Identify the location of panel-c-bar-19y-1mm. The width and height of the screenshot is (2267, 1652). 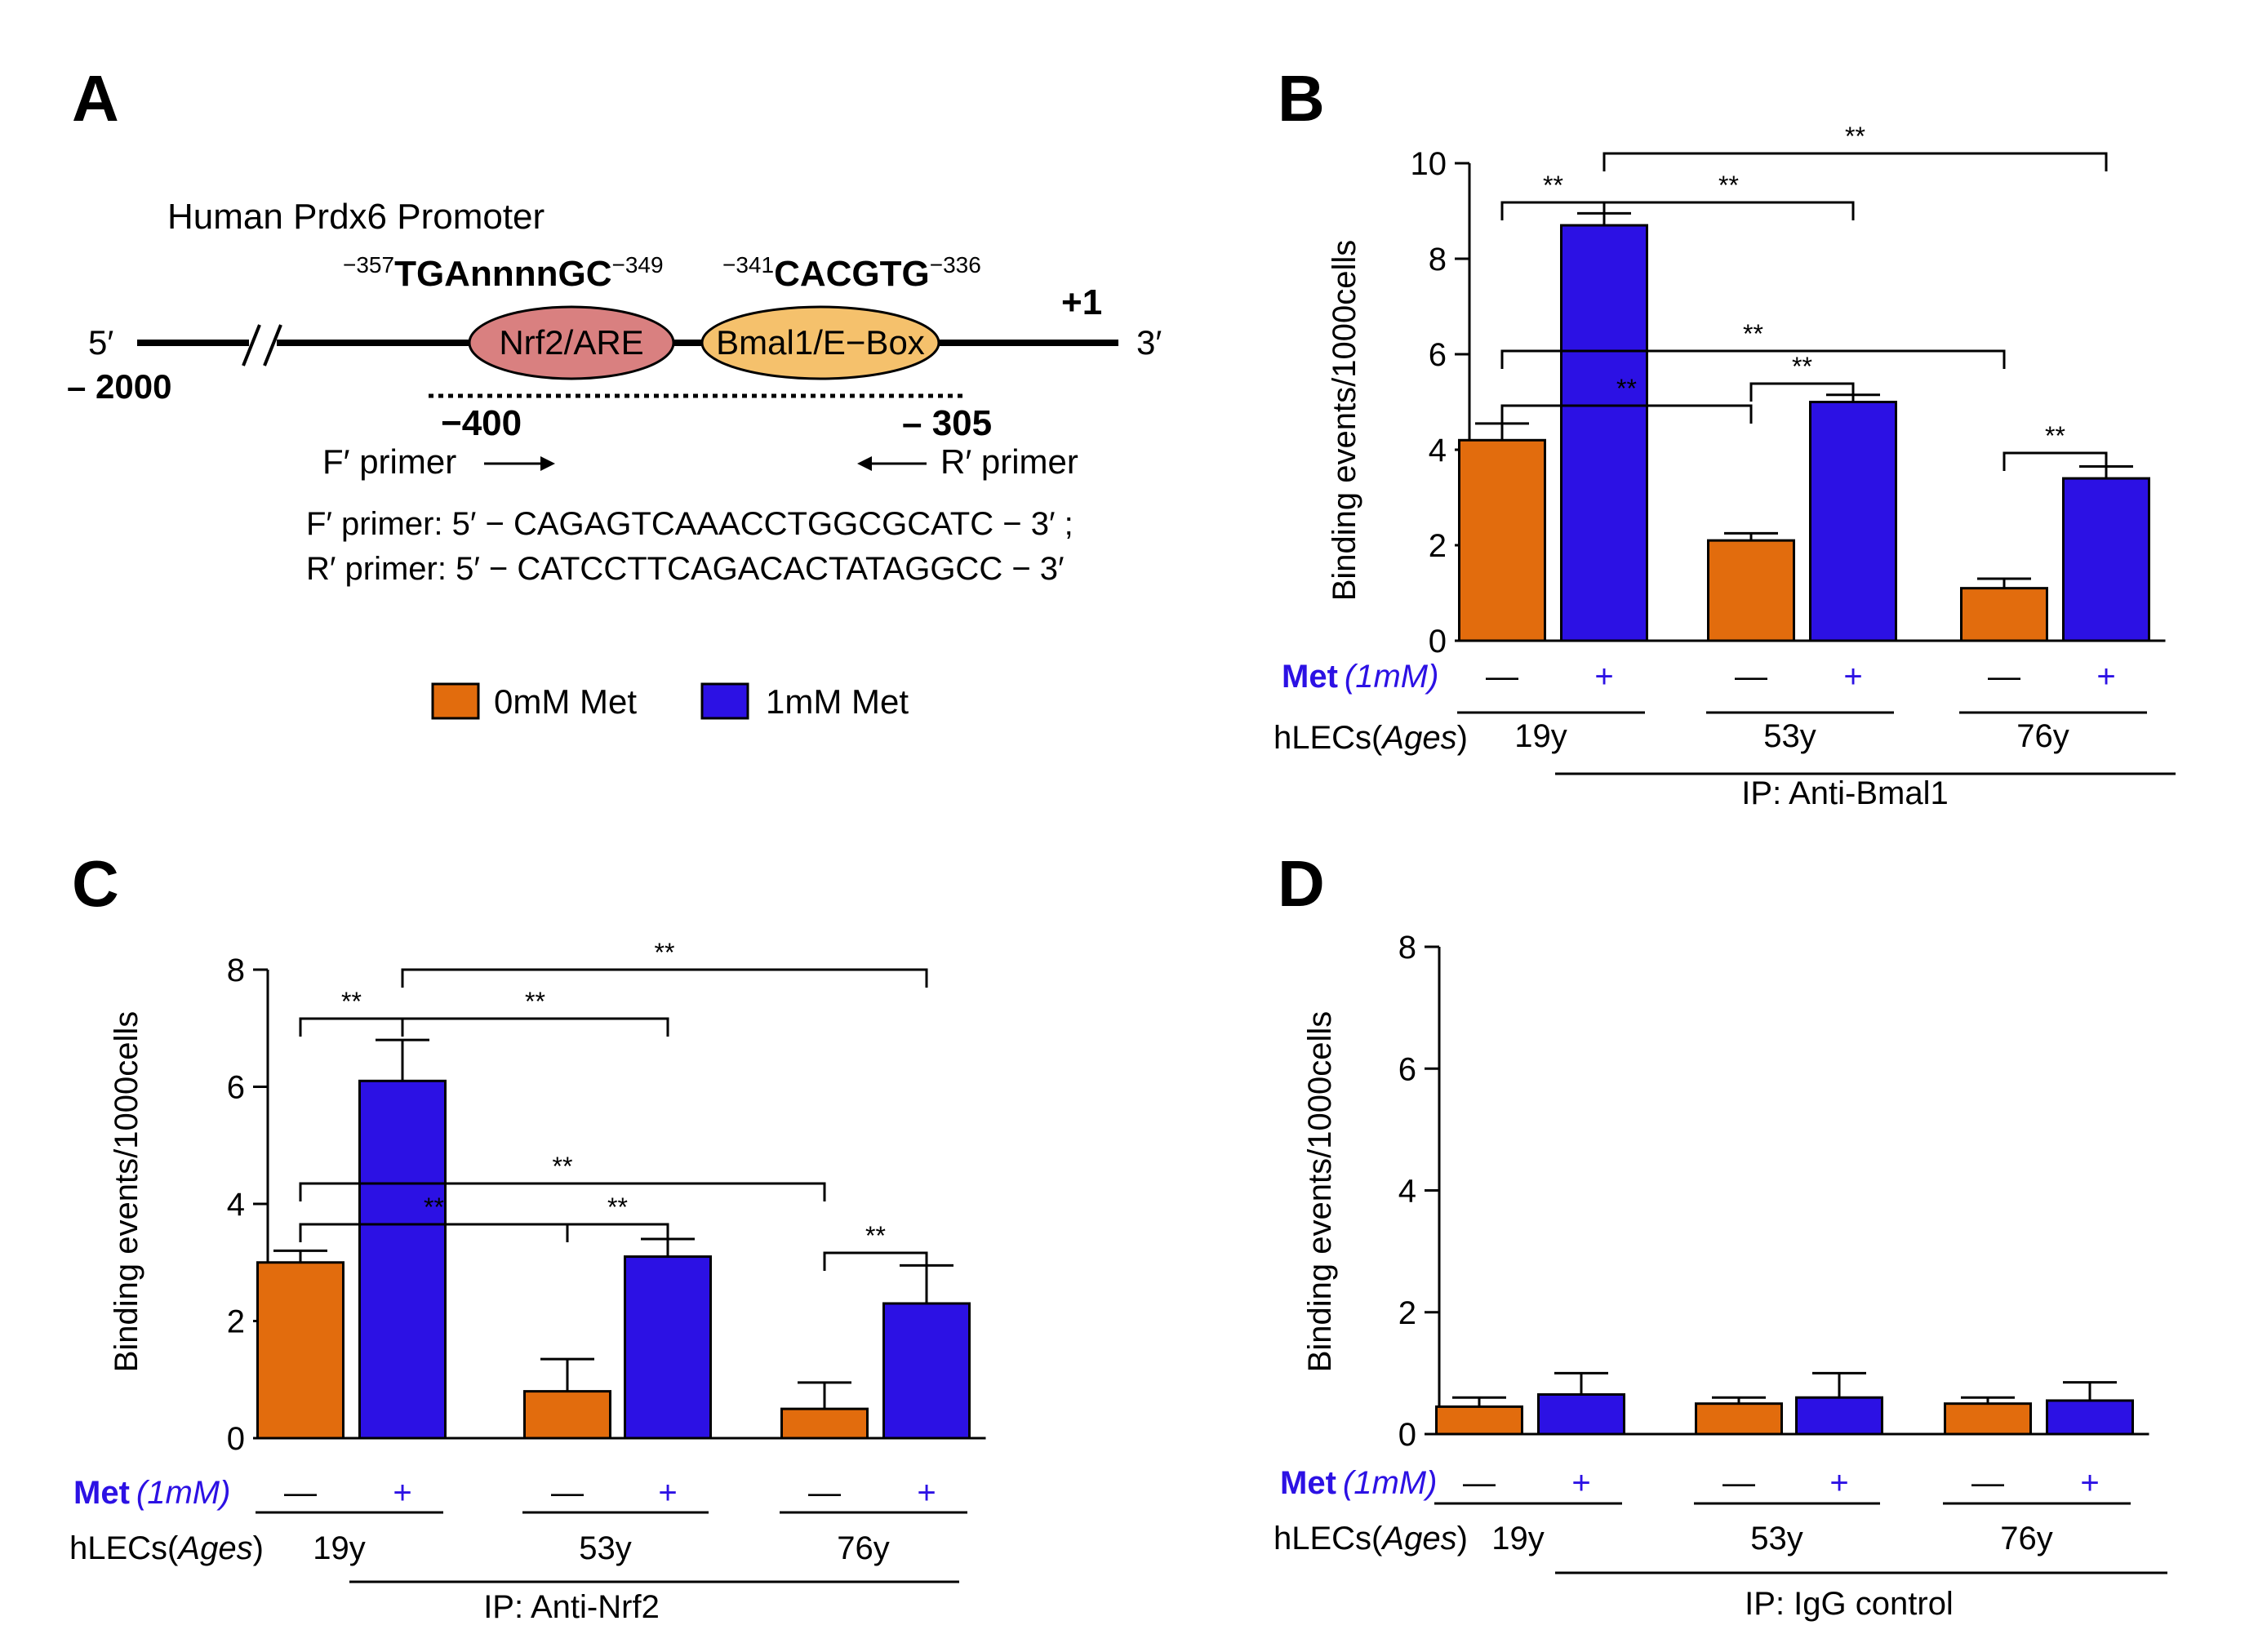
(402, 1259).